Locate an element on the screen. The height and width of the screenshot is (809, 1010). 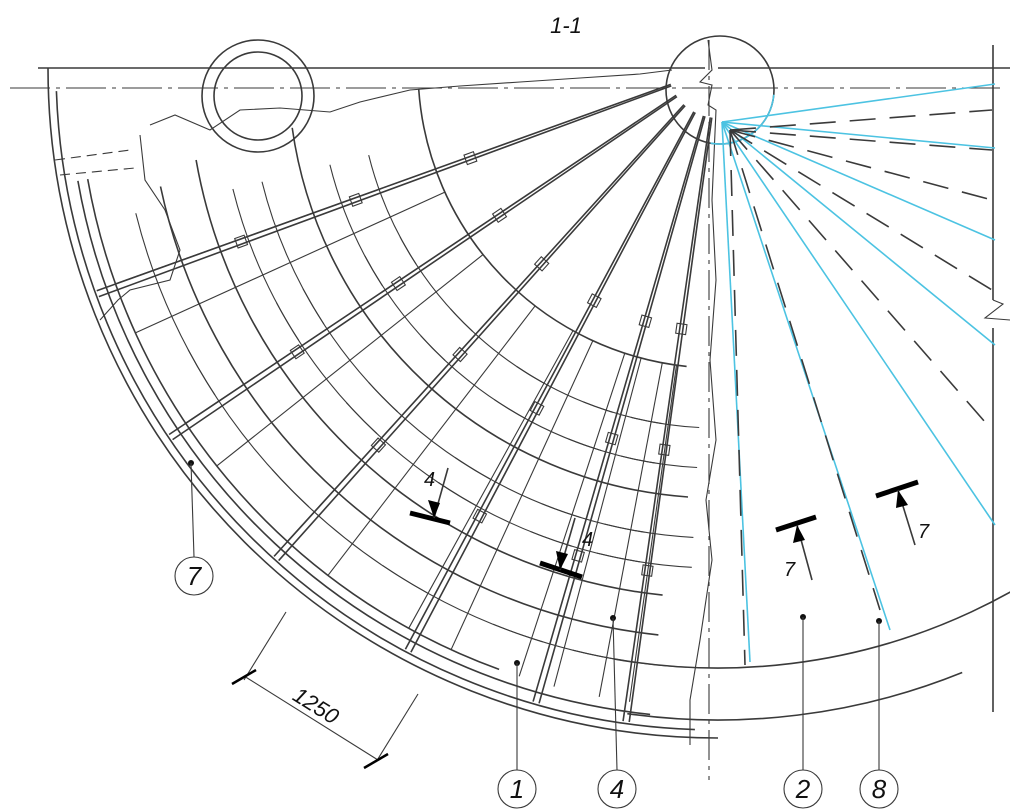
cut-label-7a: 7 is located at coordinates (790, 570).